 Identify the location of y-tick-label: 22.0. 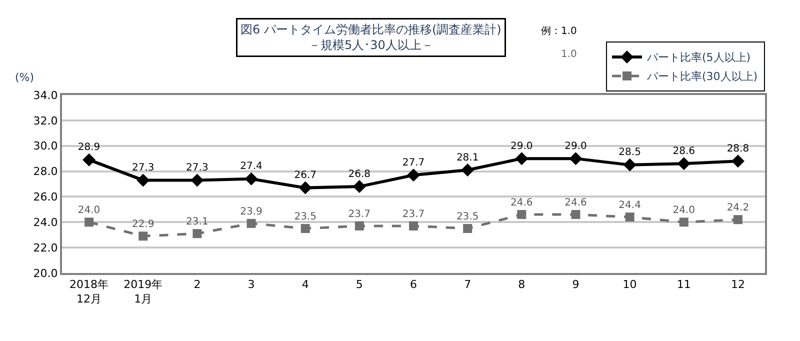
(45, 247).